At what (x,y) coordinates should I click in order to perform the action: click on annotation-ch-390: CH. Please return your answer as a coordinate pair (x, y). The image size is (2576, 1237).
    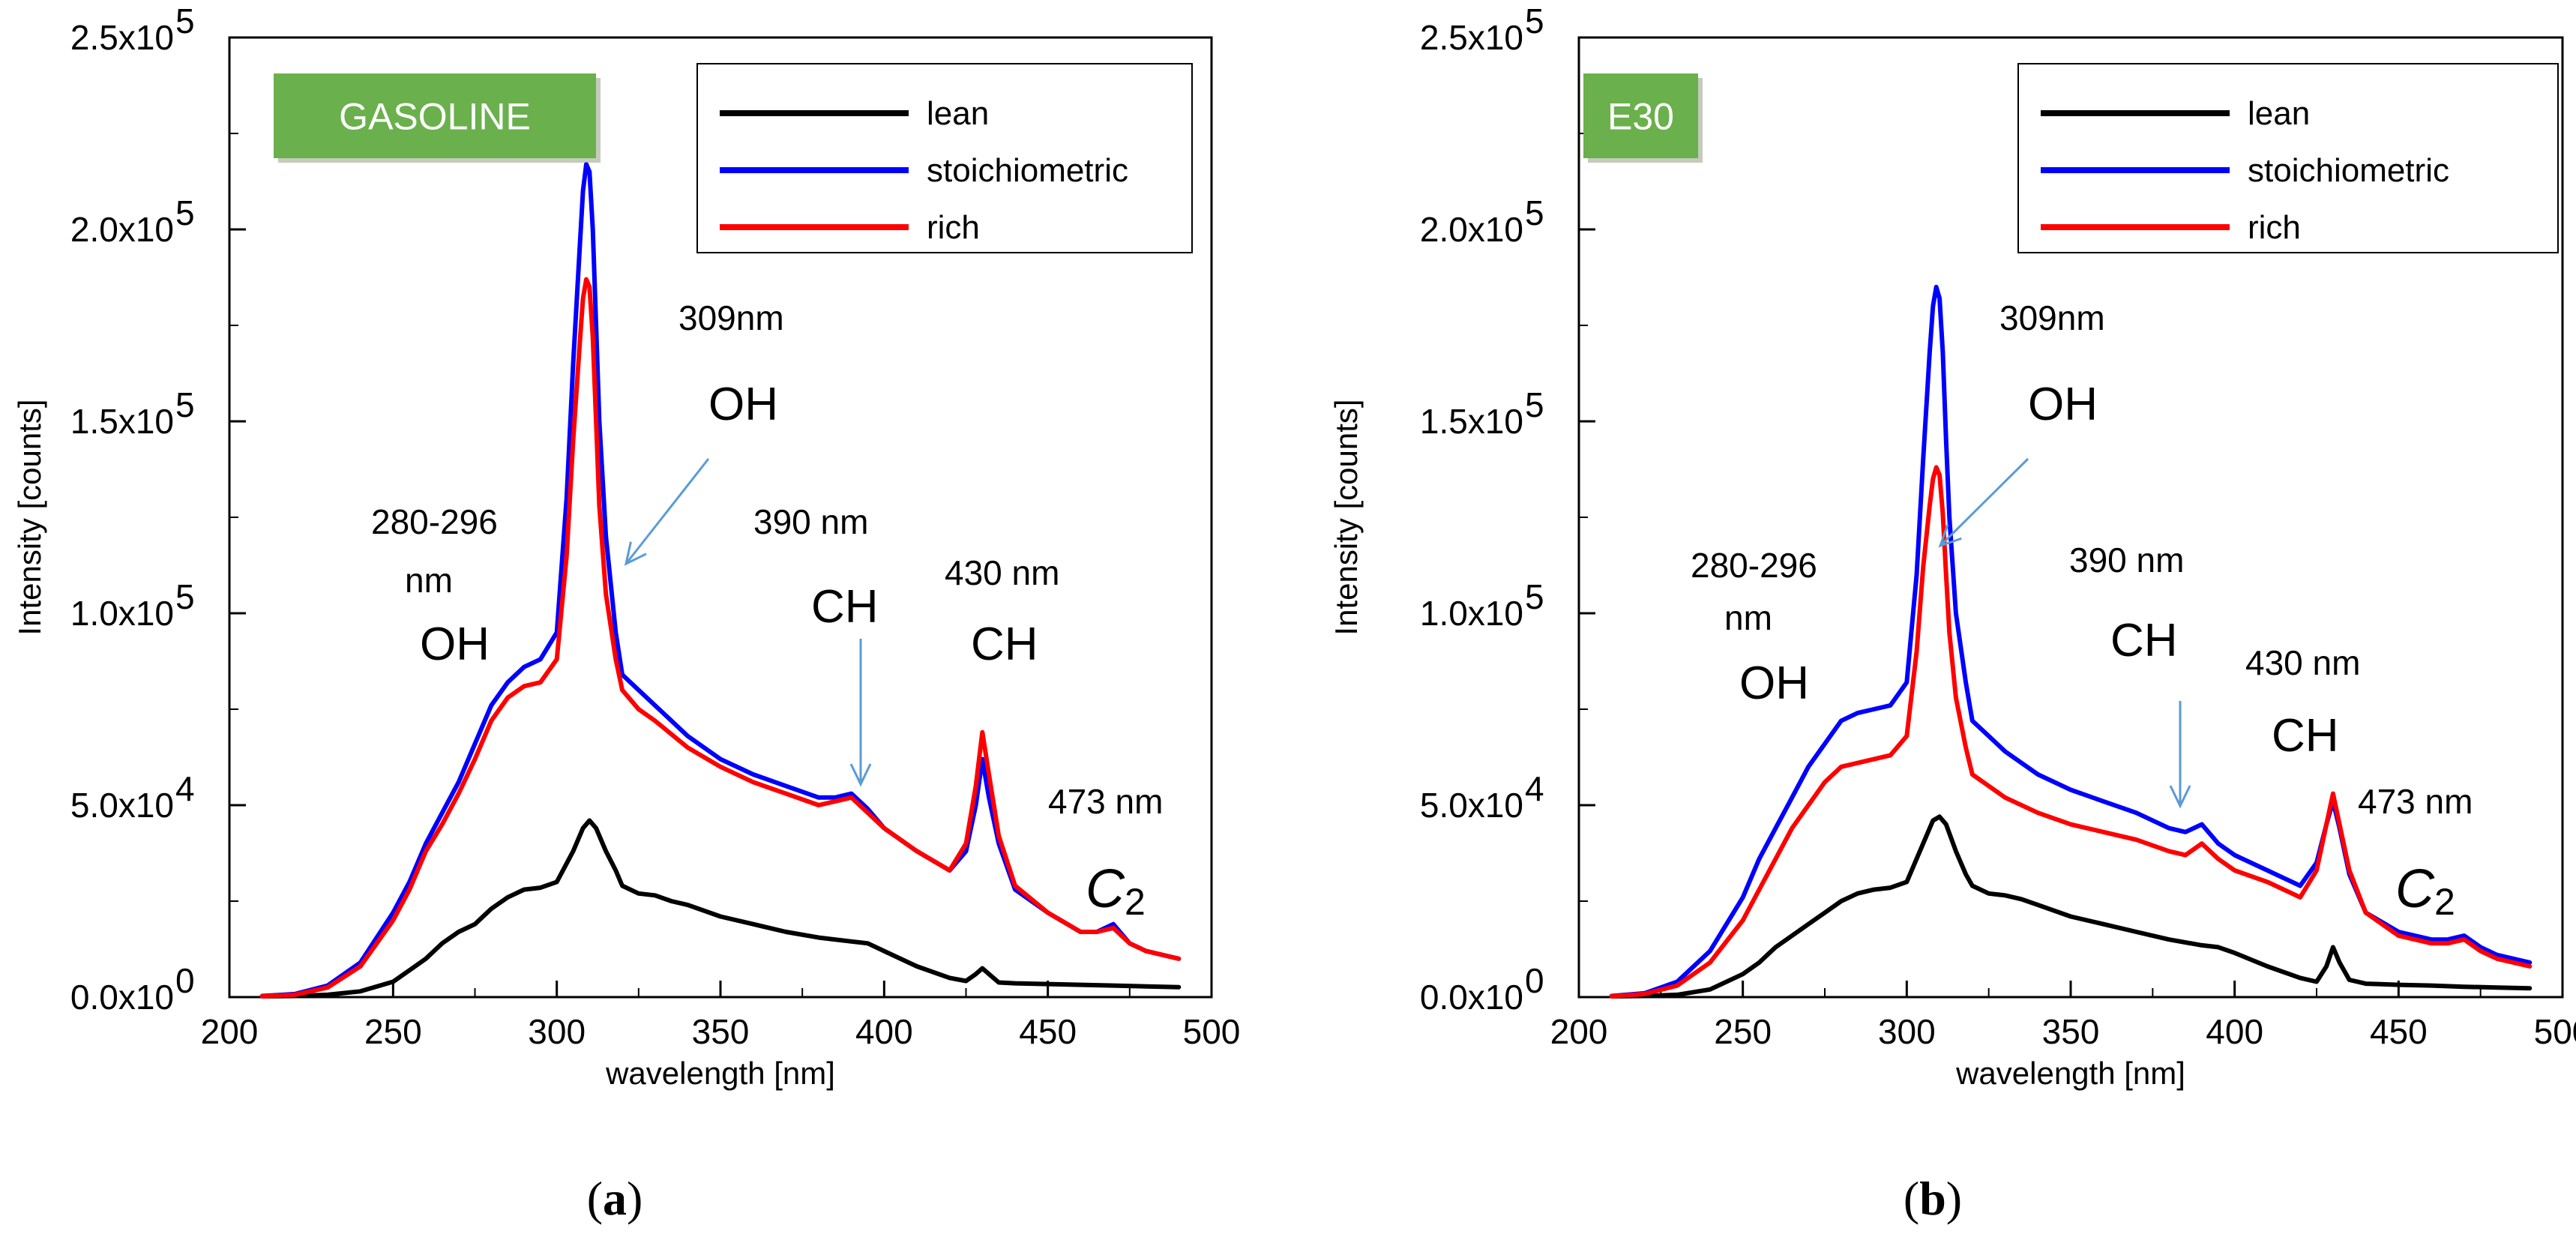
    Looking at the image, I should click on (845, 607).